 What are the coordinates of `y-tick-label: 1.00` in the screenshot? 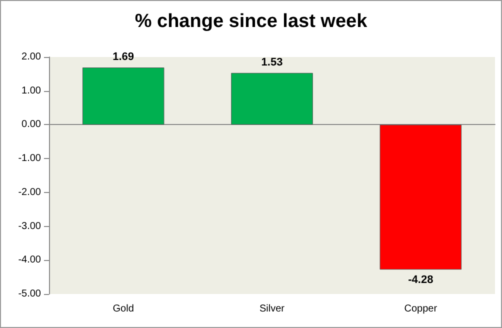 It's located at (32, 90).